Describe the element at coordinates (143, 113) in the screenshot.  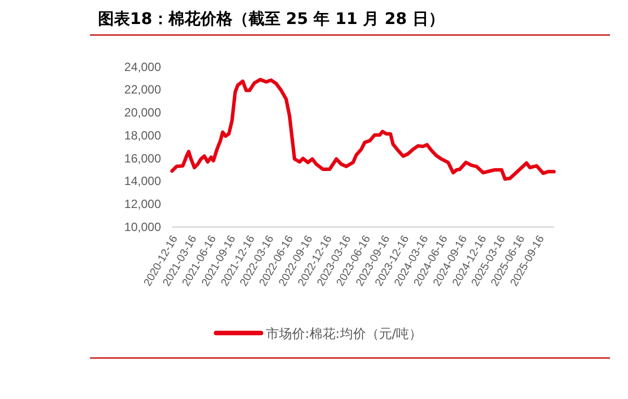
I see `y-tick-label: 20,000` at that location.